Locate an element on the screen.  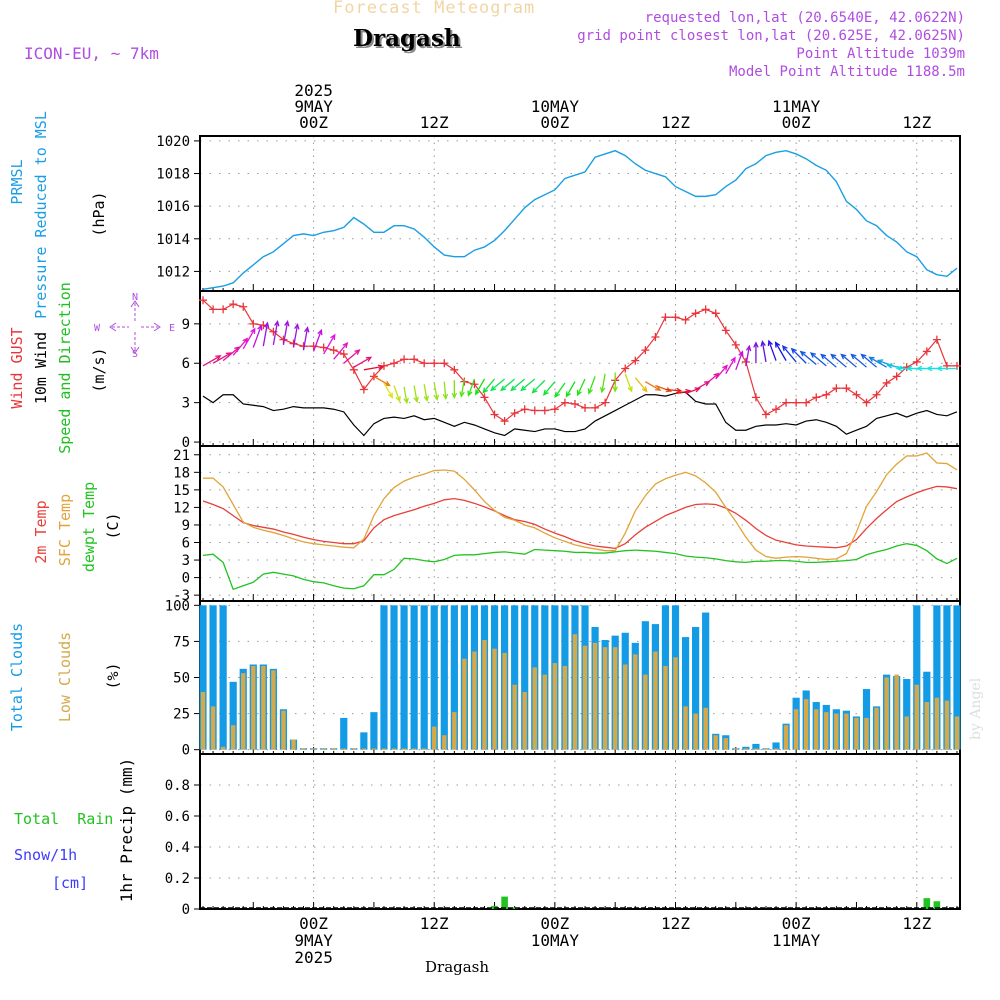
y-tick-label: 100 is located at coordinates (177, 606).